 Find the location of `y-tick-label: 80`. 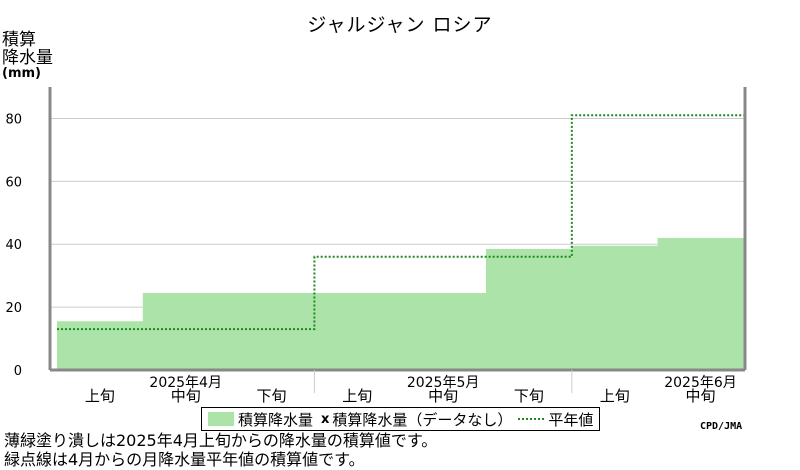

y-tick-label: 80 is located at coordinates (13, 119).